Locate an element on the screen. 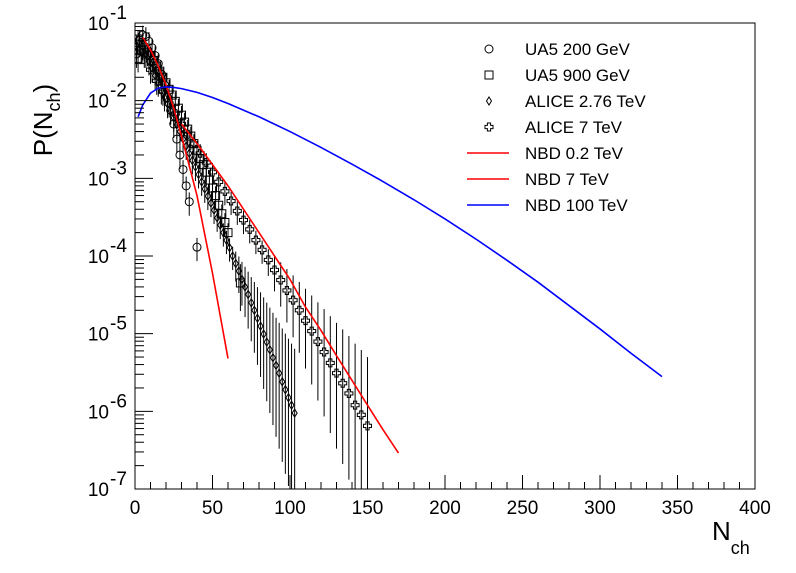 The height and width of the screenshot is (573, 796). y-axis-title-main: P(N is located at coordinates (43, 133).